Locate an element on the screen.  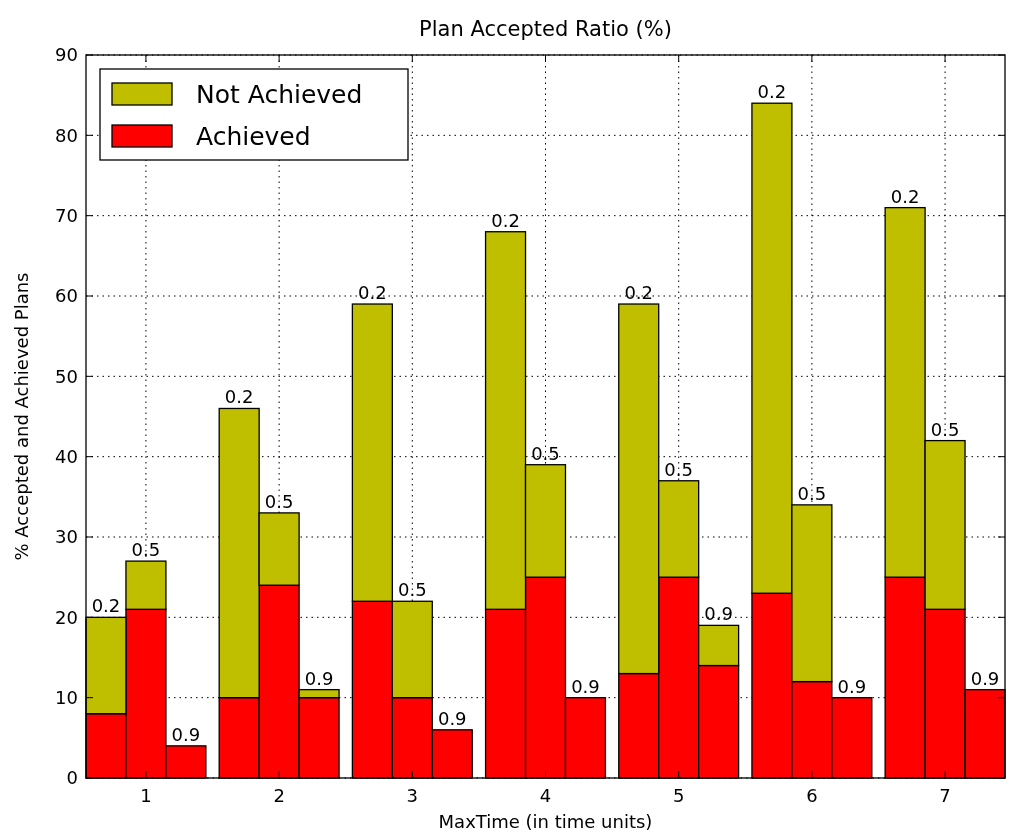
x-axis-title: MaxTime (in time units) is located at coordinates (545, 821).